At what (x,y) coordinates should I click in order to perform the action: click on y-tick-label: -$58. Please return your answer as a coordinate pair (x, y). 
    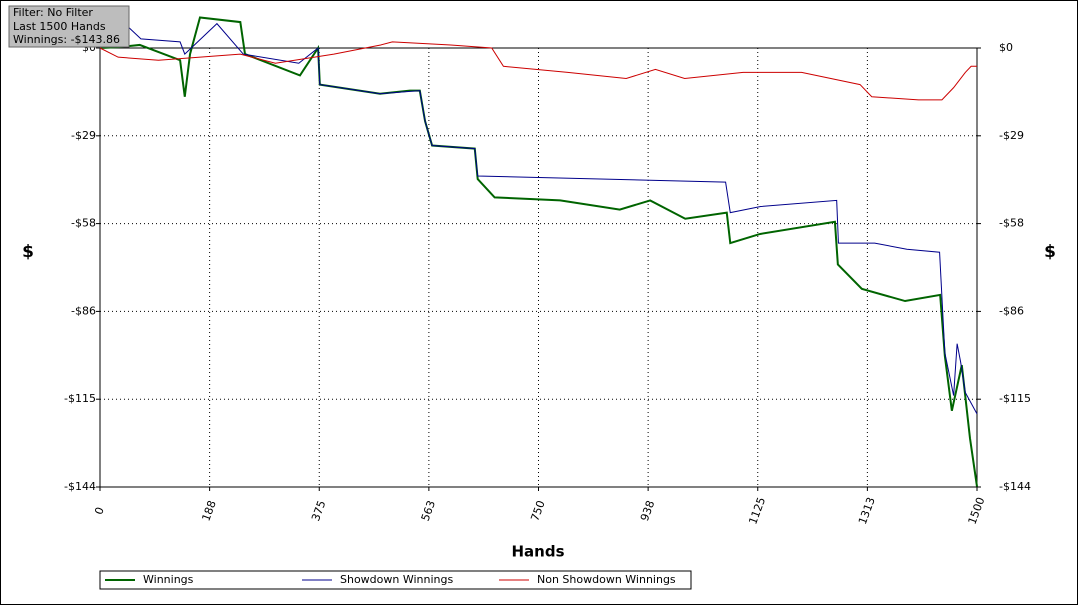
    Looking at the image, I should click on (83, 223).